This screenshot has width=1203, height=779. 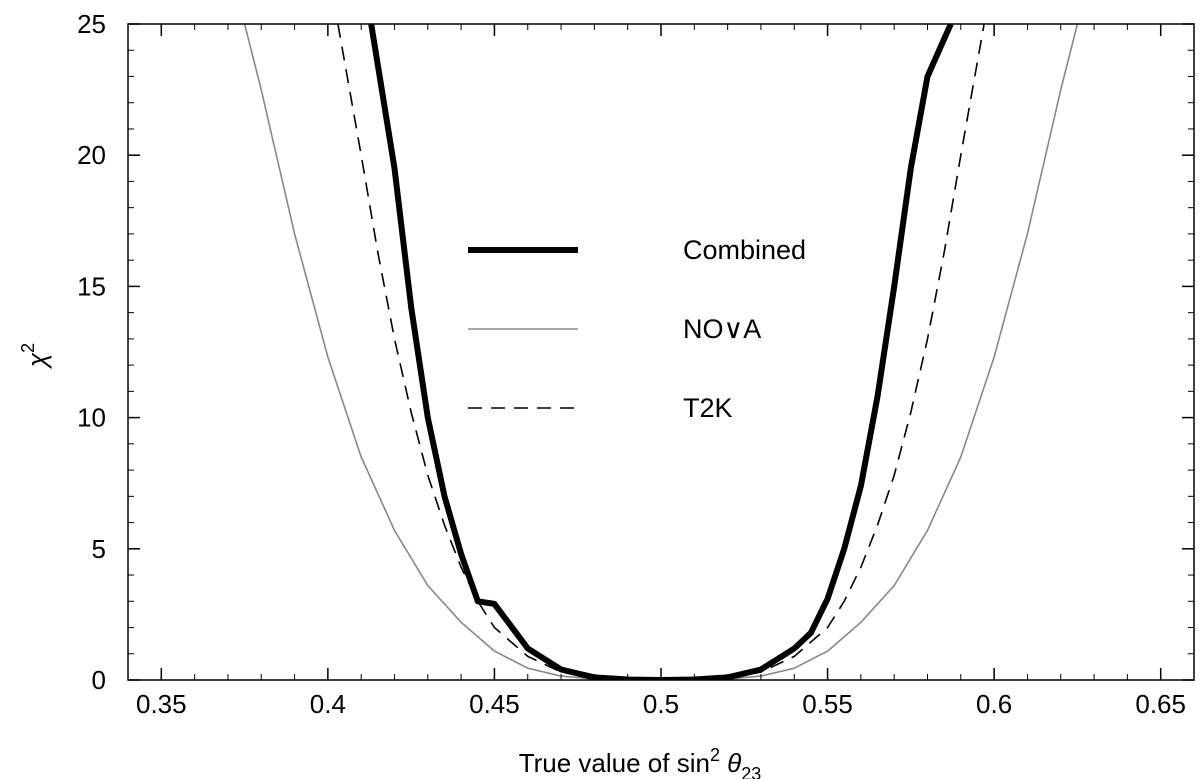 What do you see at coordinates (640, 762) in the screenshot?
I see `x-axis-label: True value of sin2 θ23` at bounding box center [640, 762].